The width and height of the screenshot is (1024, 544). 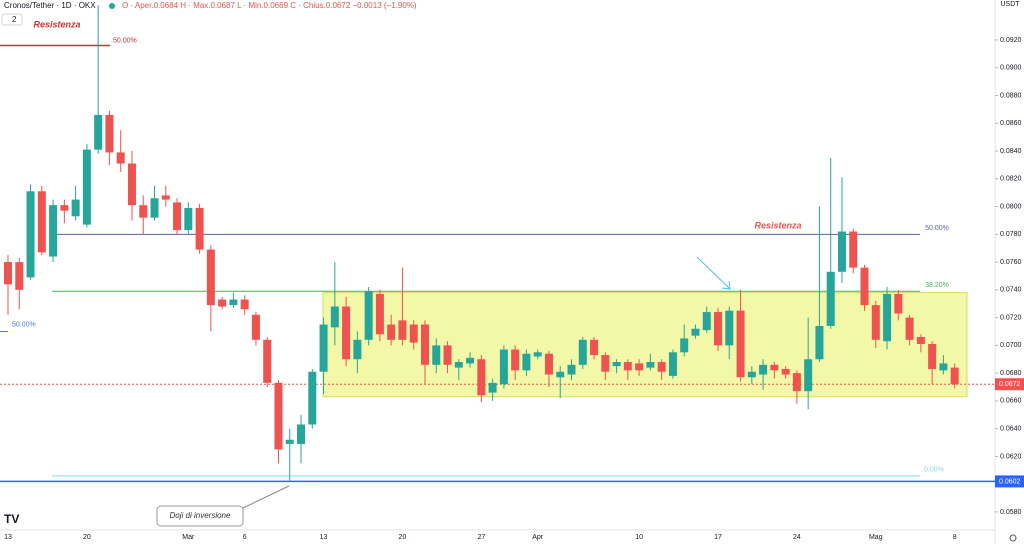 What do you see at coordinates (266, 497) in the screenshot?
I see `callout-line` at bounding box center [266, 497].